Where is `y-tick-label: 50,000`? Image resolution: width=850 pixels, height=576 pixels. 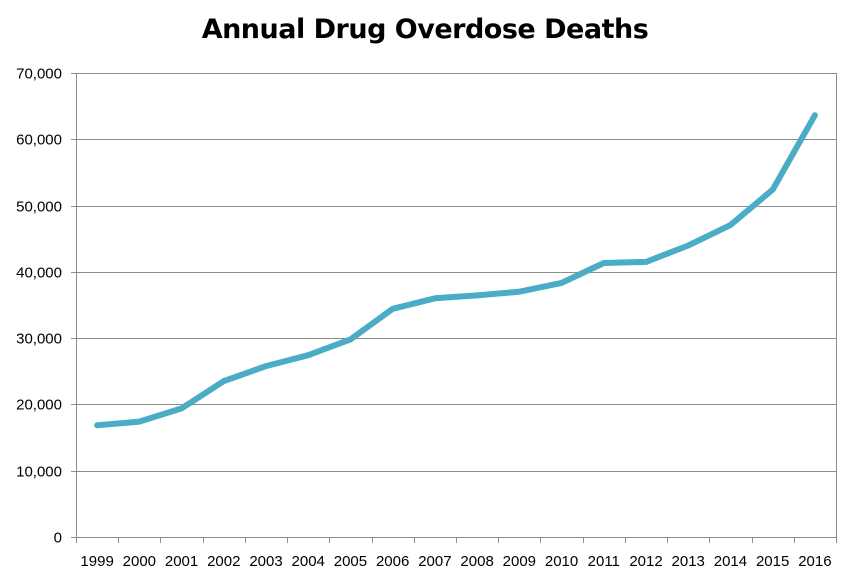 y-tick-label: 50,000 is located at coordinates (39, 207).